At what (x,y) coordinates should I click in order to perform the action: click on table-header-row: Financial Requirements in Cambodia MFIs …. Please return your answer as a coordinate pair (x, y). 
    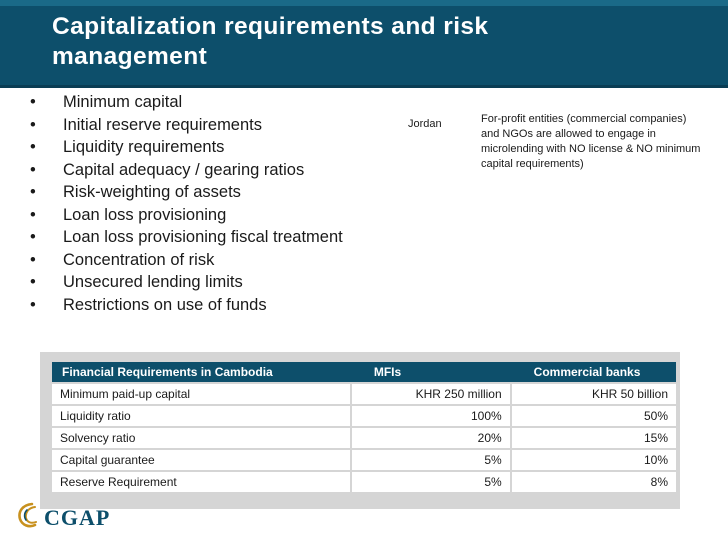
    Looking at the image, I should click on (364, 372).